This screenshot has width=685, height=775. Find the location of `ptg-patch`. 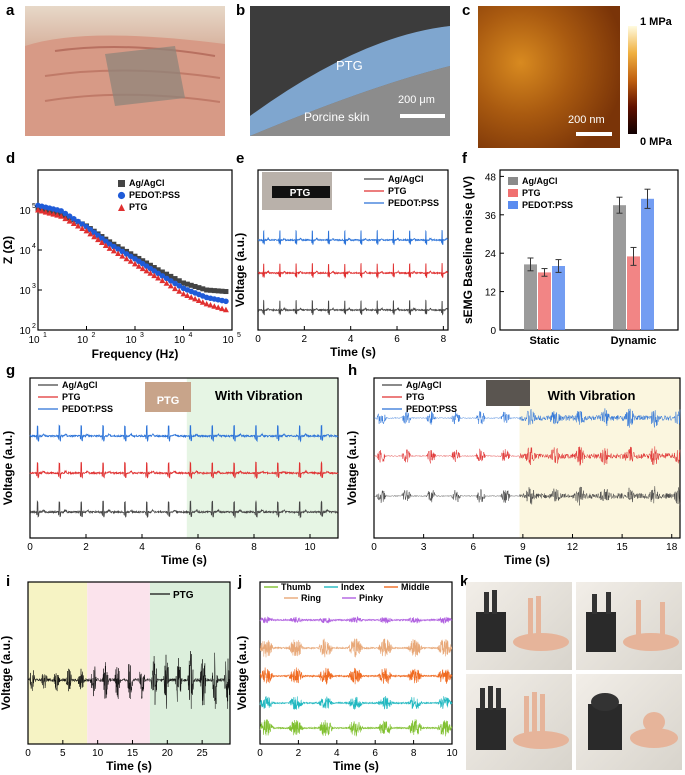

ptg-patch is located at coordinates (145, 76).